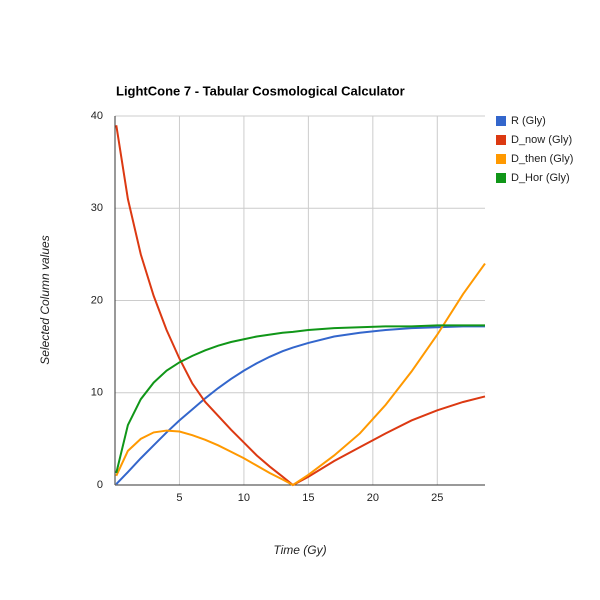 The image size is (600, 600). Describe the element at coordinates (97, 393) in the screenshot. I see `y-tick-label: 10` at that location.